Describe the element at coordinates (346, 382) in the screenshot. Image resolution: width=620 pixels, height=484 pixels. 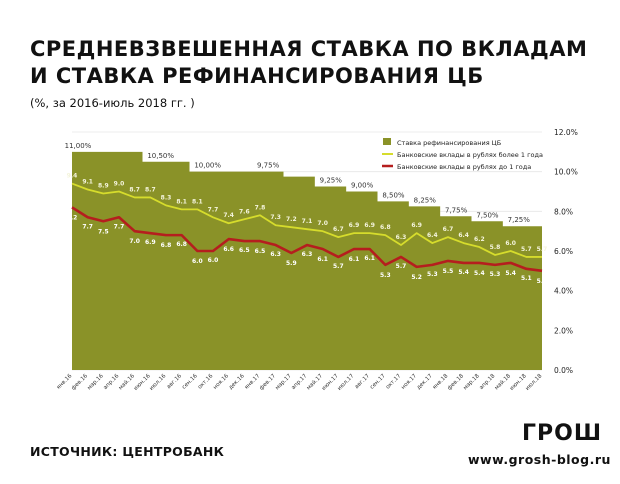
I see `x-tick-label: июл.17` at that location.